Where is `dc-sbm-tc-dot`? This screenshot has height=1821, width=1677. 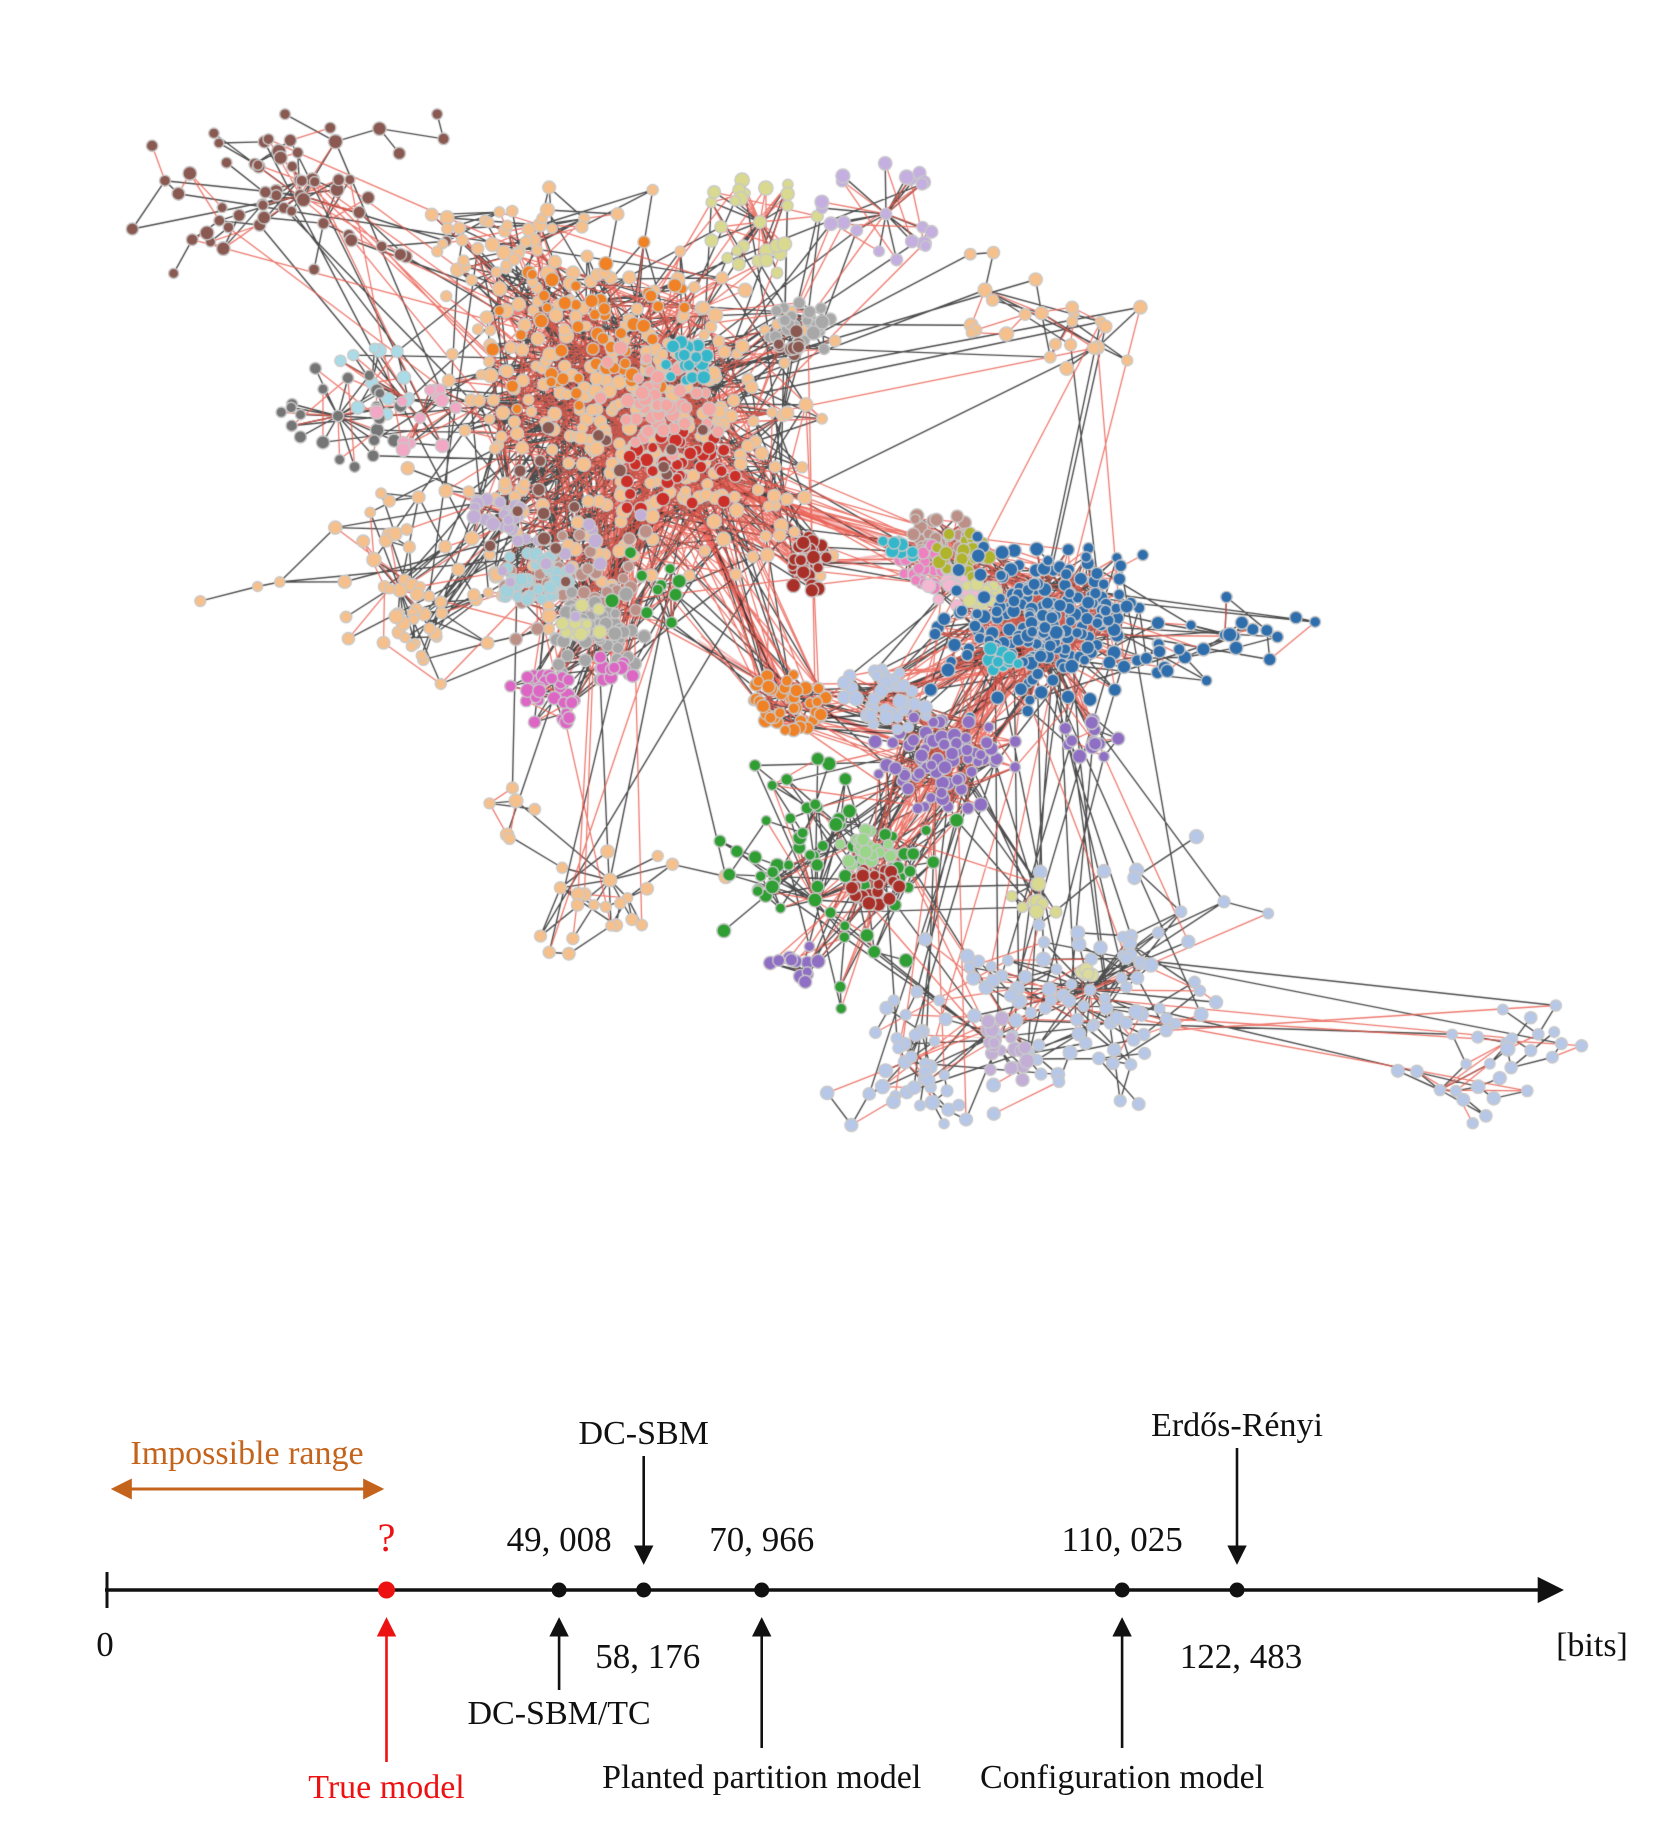
dc-sbm-tc-dot is located at coordinates (559, 1590).